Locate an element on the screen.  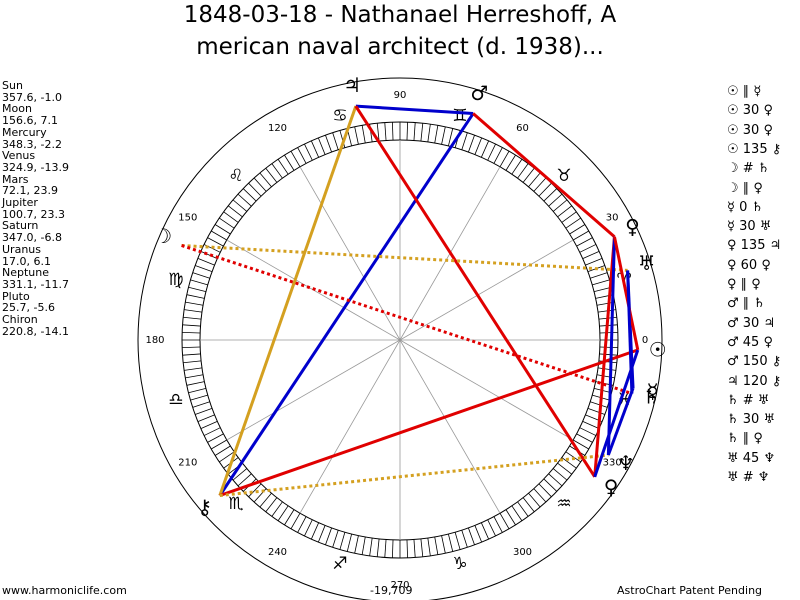
zodiac-sign: ♏ is located at coordinates (235, 504).